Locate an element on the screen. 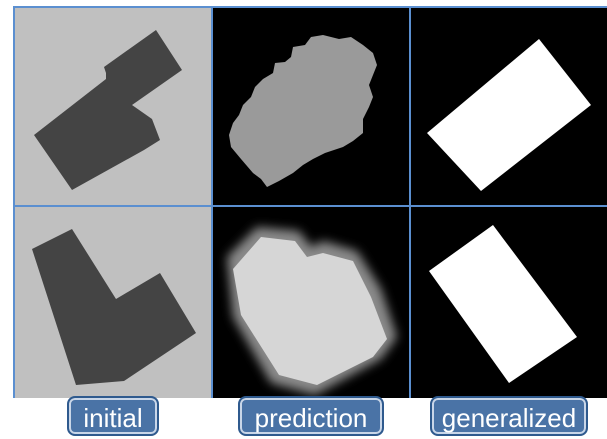 The height and width of the screenshot is (439, 607). prediction-building-shape-row2 is located at coordinates (312, 311).